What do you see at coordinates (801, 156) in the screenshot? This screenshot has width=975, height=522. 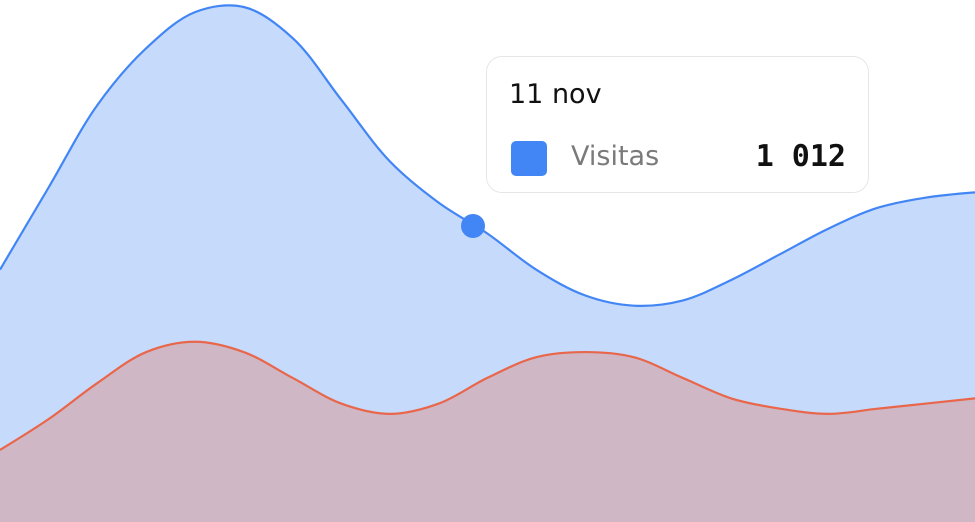 I see `annotation: 1 012` at bounding box center [801, 156].